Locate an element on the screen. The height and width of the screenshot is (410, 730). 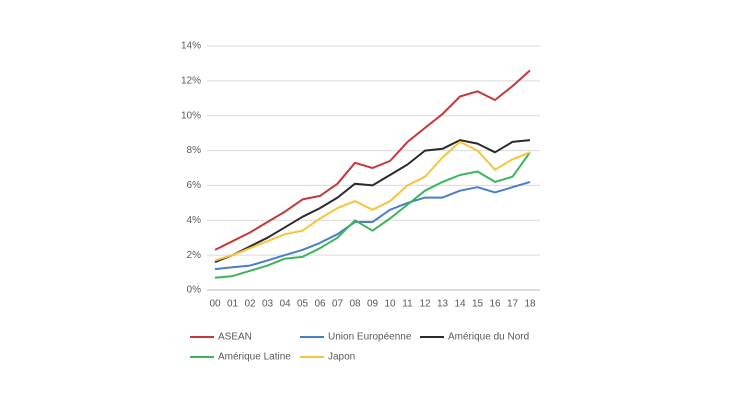
y-tick-label: 14% is located at coordinates (191, 46).